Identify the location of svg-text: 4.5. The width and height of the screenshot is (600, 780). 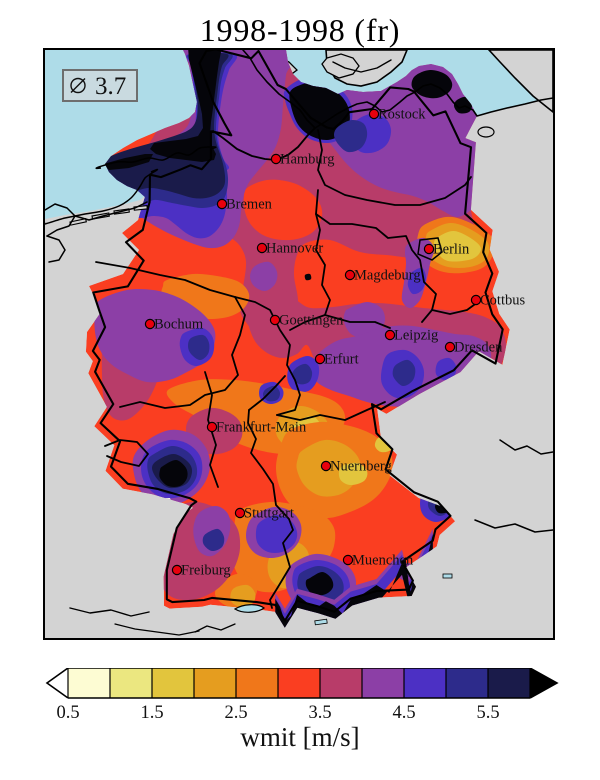
(403, 713).